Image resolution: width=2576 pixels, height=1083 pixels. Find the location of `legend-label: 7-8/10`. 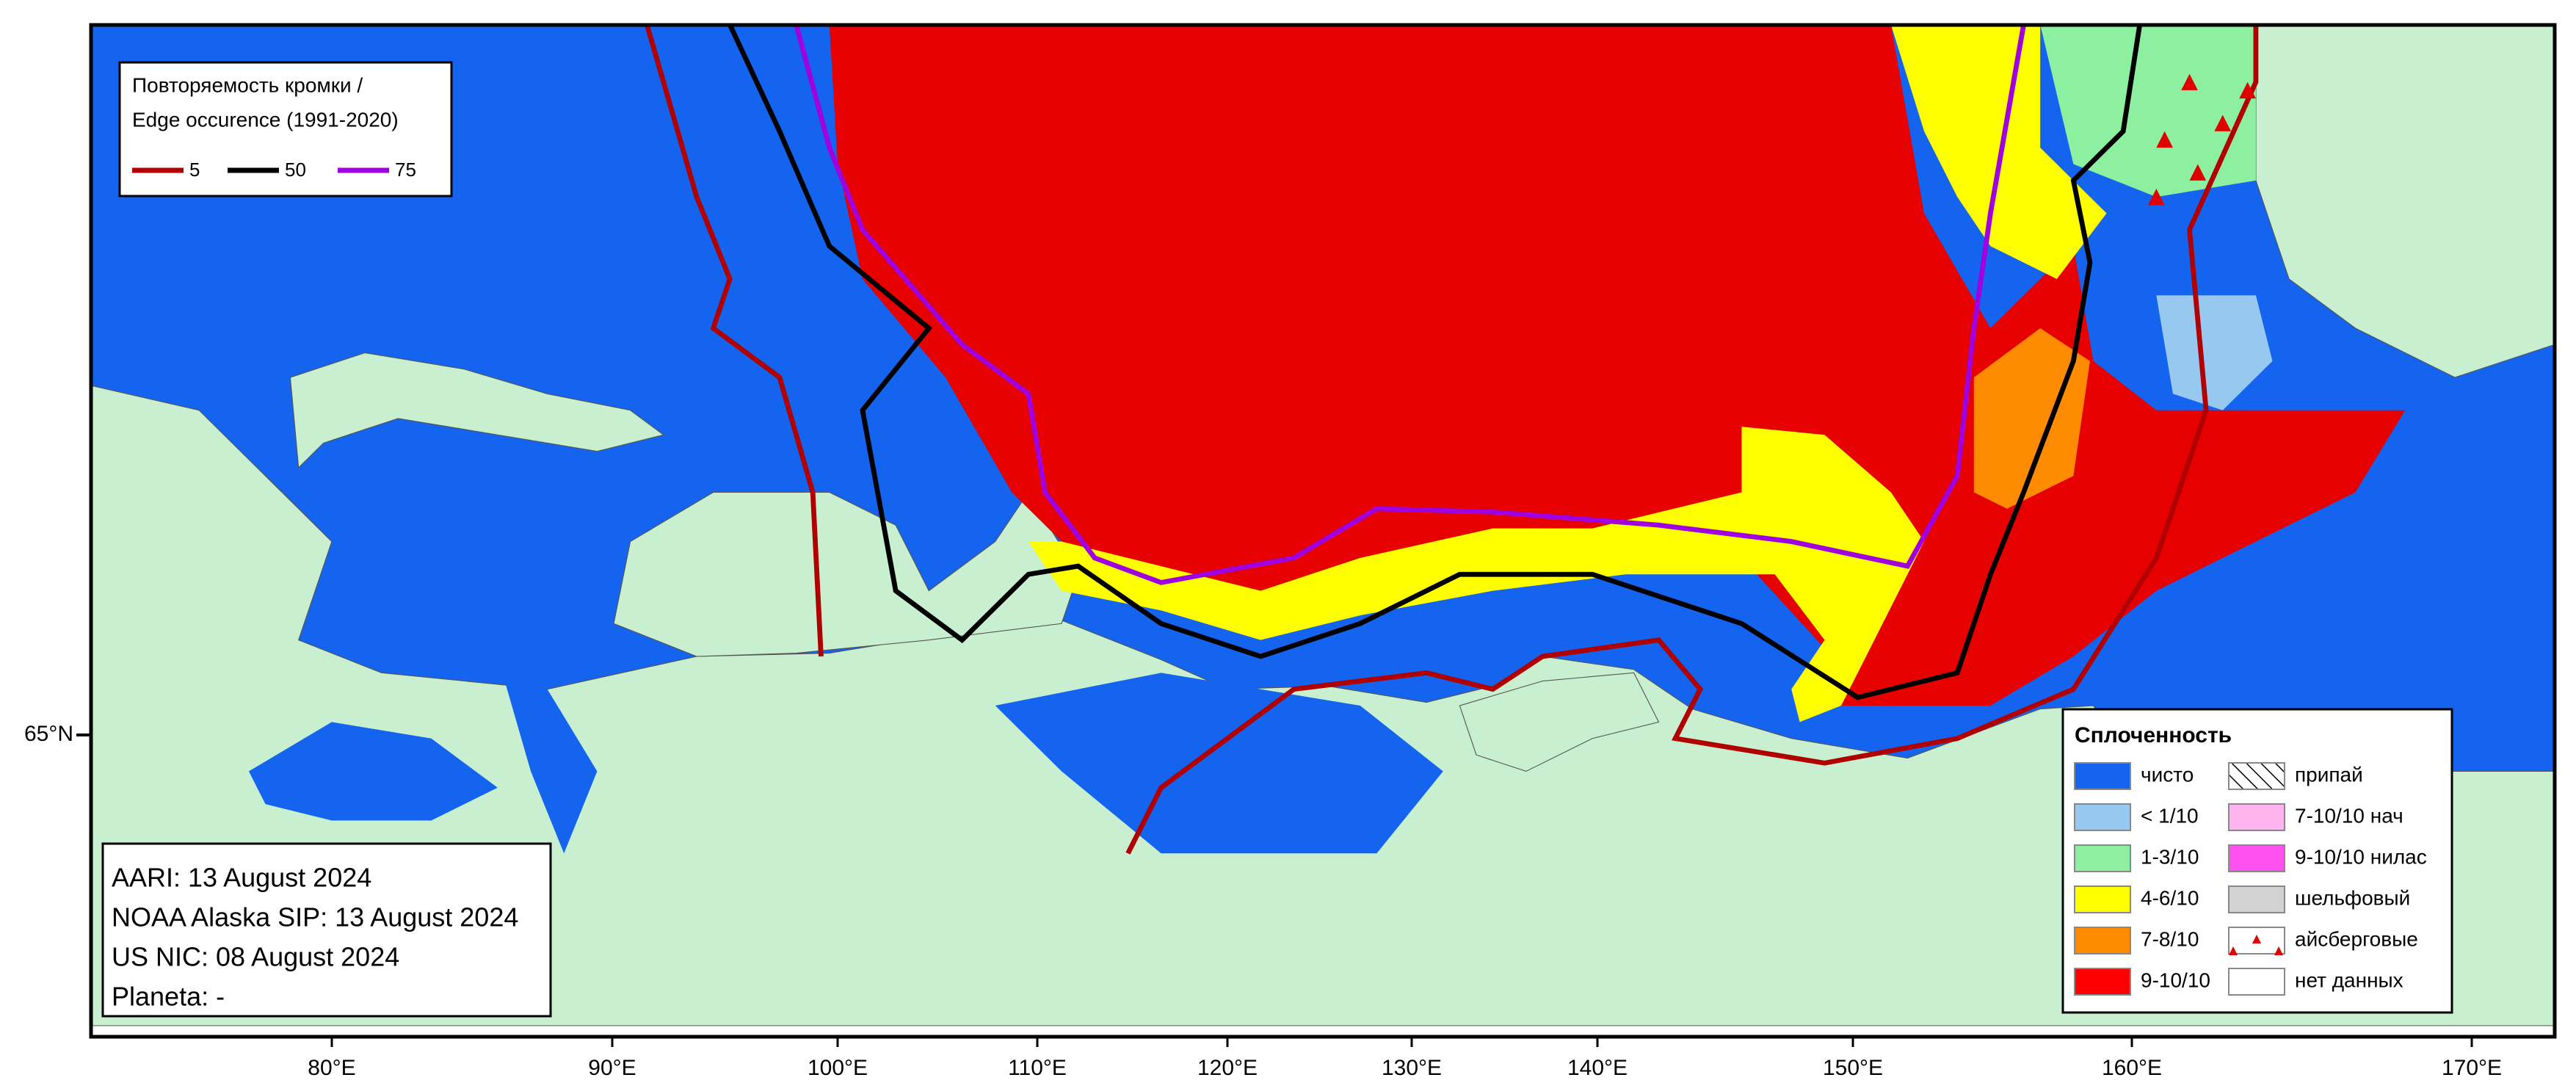

legend-label: 7-8/10 is located at coordinates (2170, 938).